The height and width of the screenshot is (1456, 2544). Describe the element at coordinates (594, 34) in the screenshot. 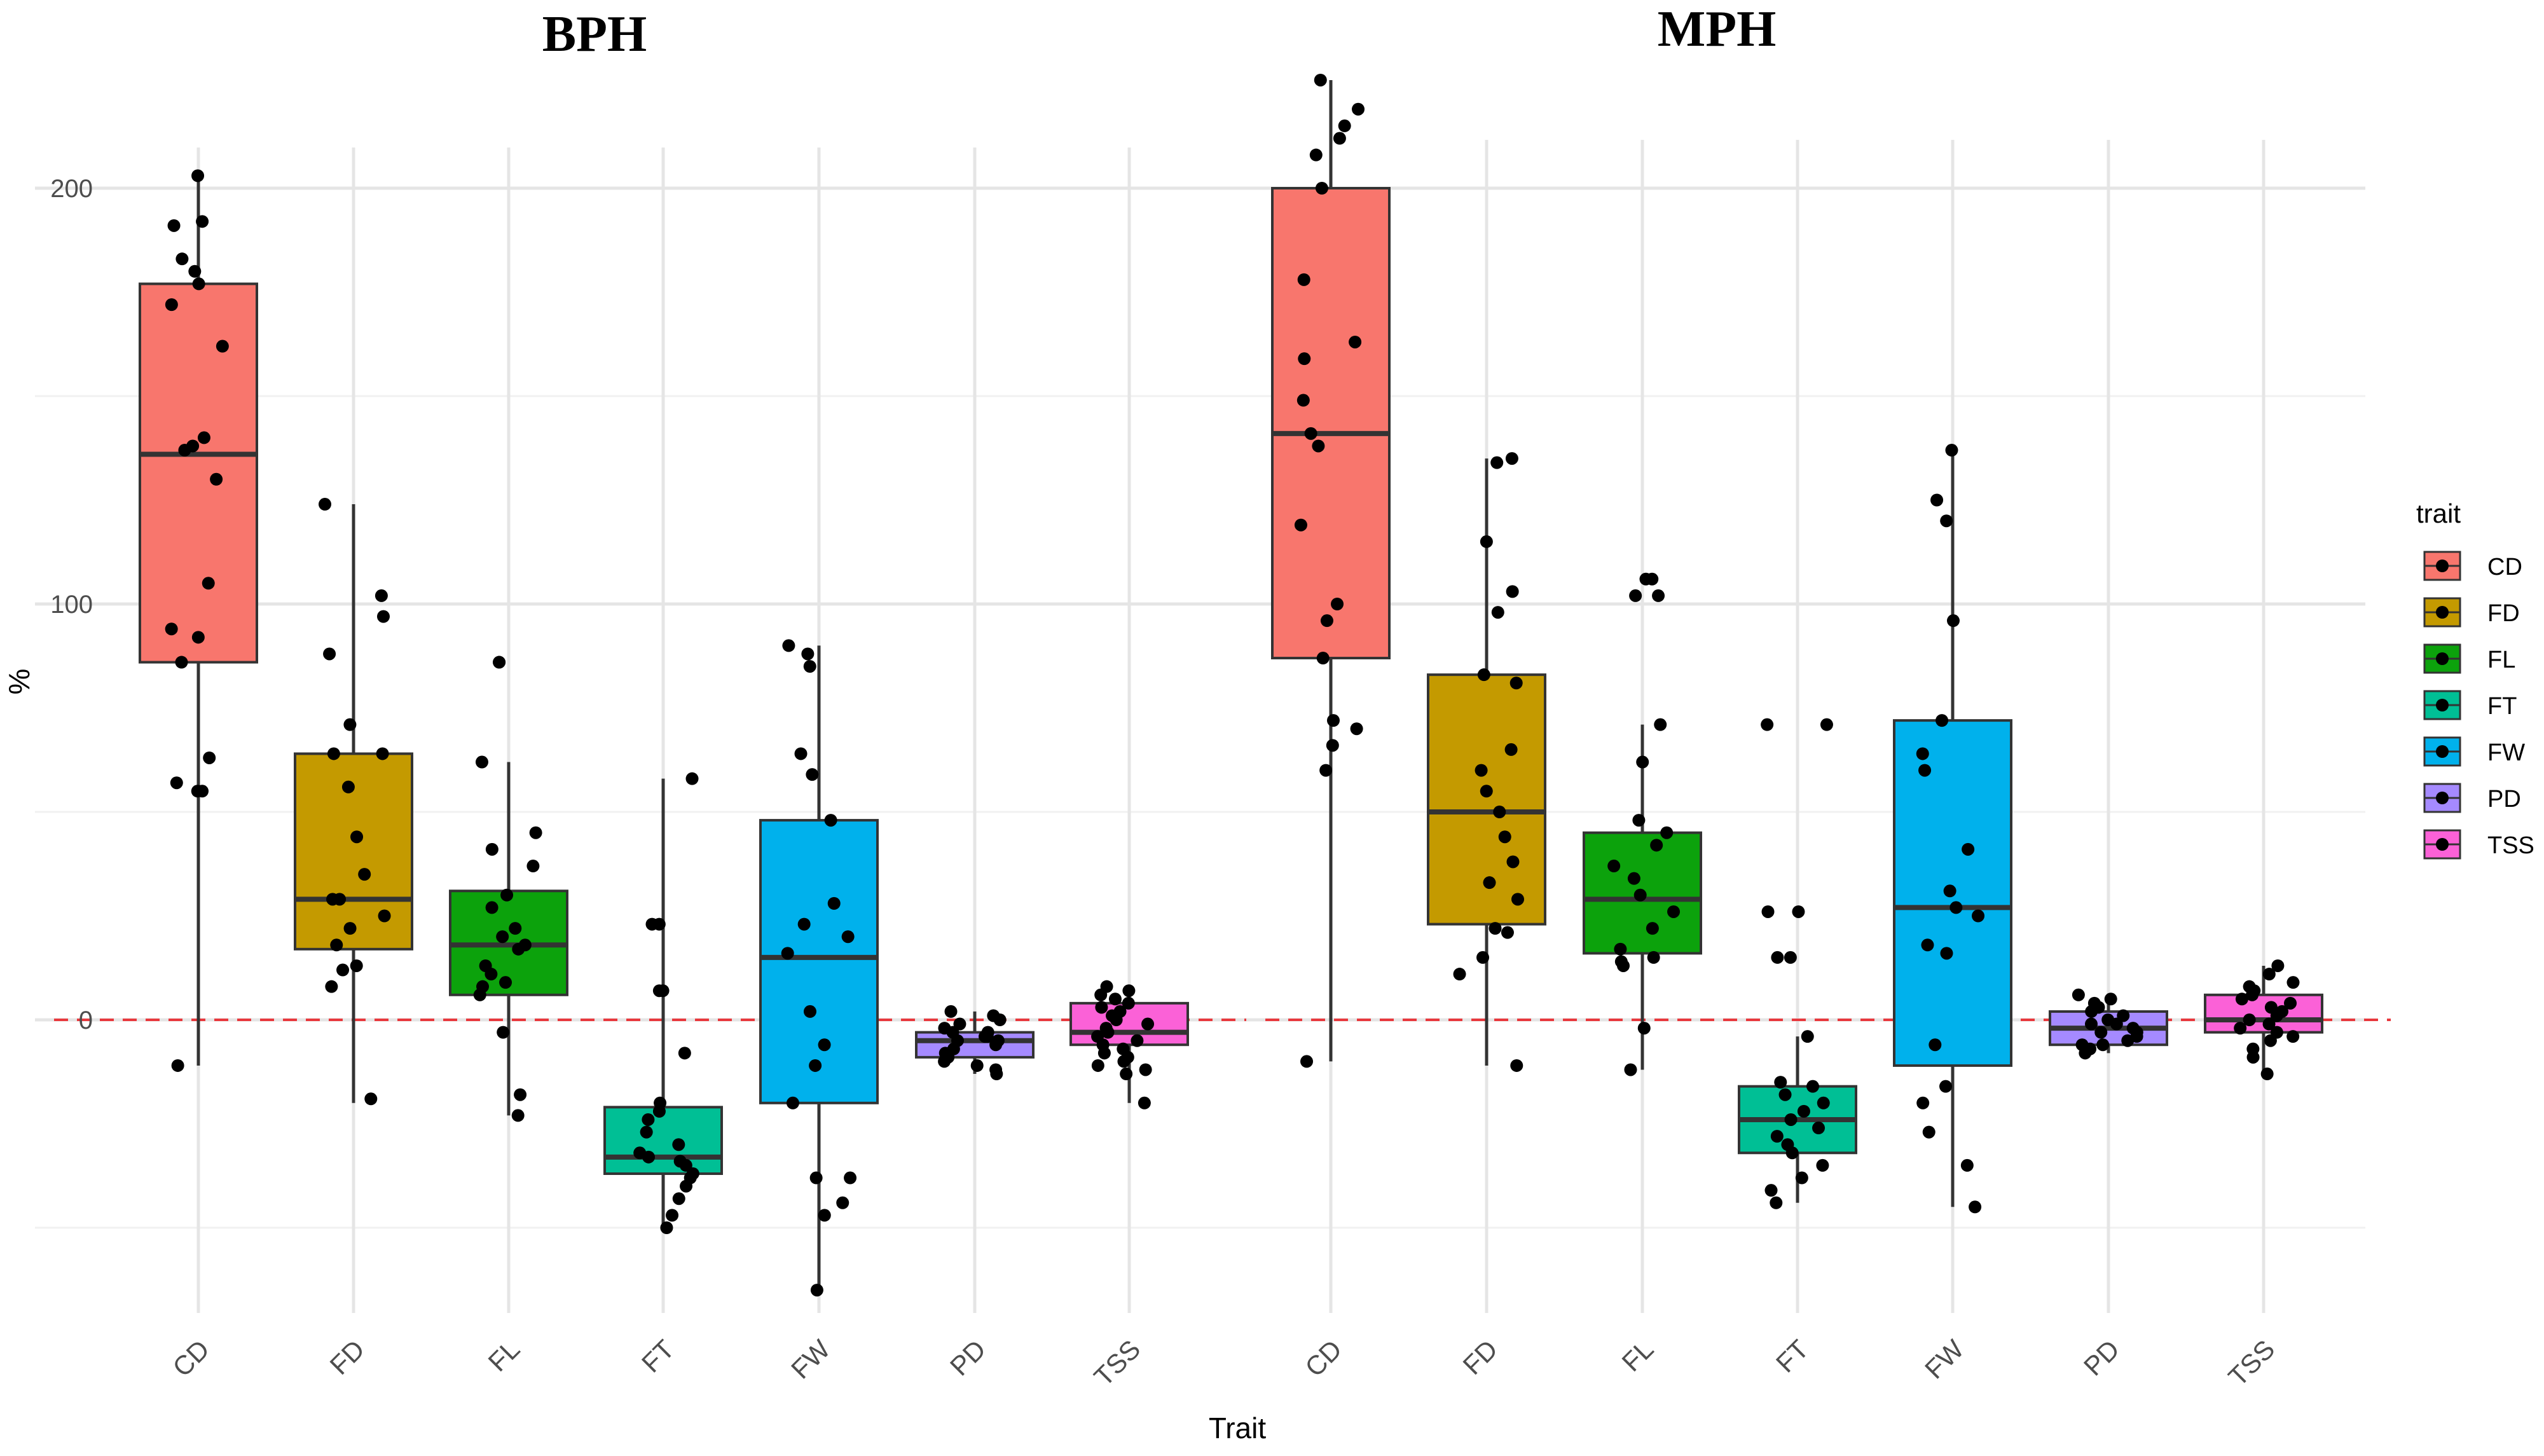

I see `panel-title-bph: BPH` at that location.